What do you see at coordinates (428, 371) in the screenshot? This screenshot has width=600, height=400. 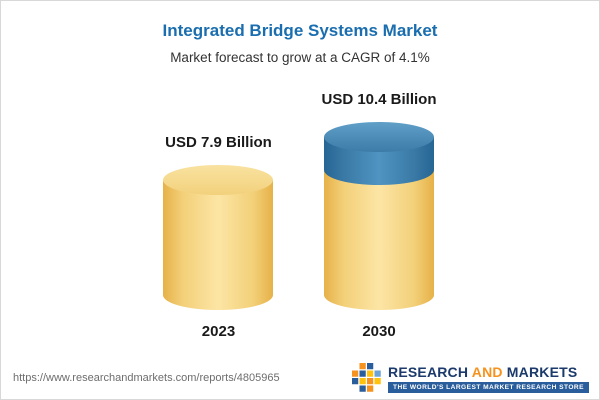 I see `logo-word-research: RESEARCH` at bounding box center [428, 371].